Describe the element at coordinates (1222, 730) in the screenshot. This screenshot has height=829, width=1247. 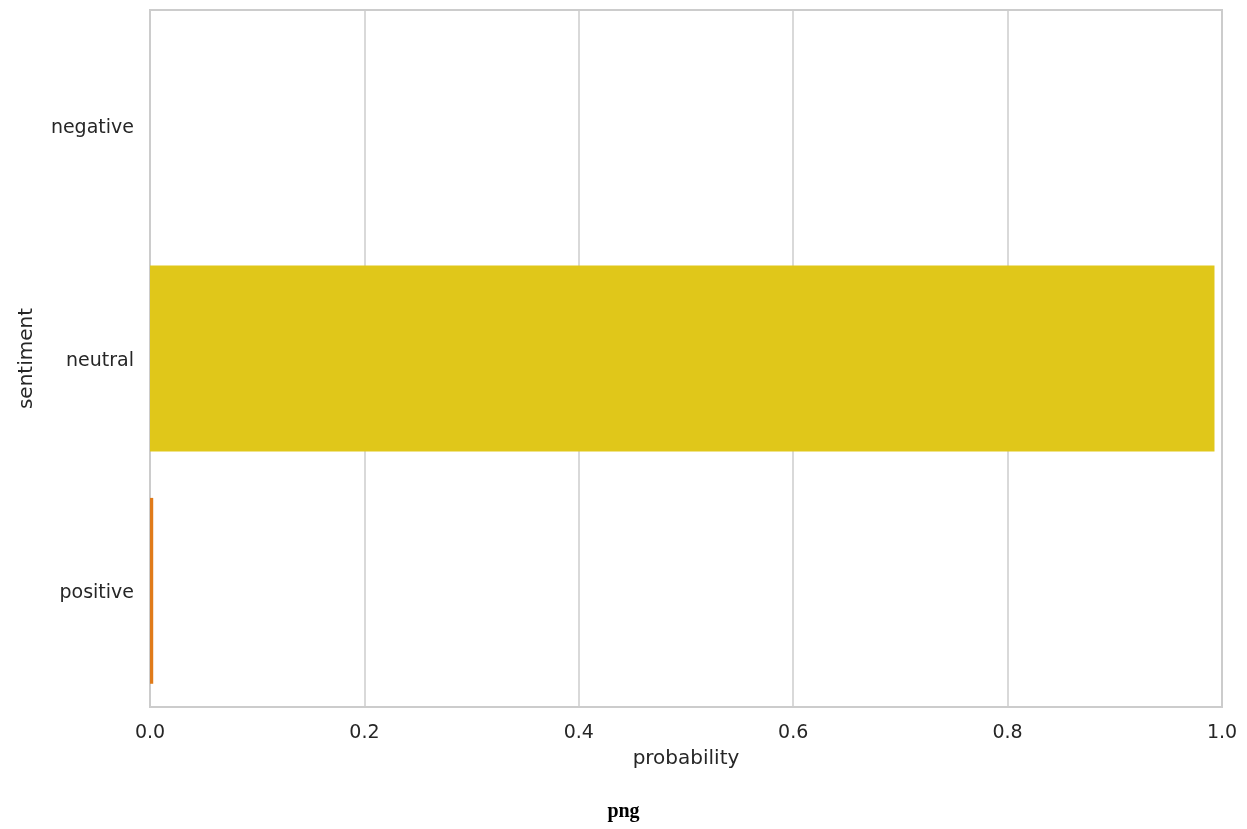
I see `x-tick-label: 1.0` at that location.